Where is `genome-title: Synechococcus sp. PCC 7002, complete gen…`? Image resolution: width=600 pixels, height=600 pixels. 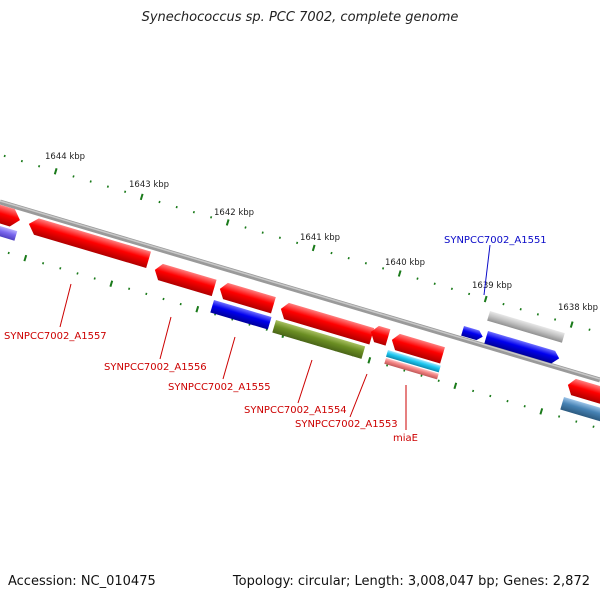
genome-title: Synechococcus sp. PCC 7002, complete gen… is located at coordinates (300, 17).